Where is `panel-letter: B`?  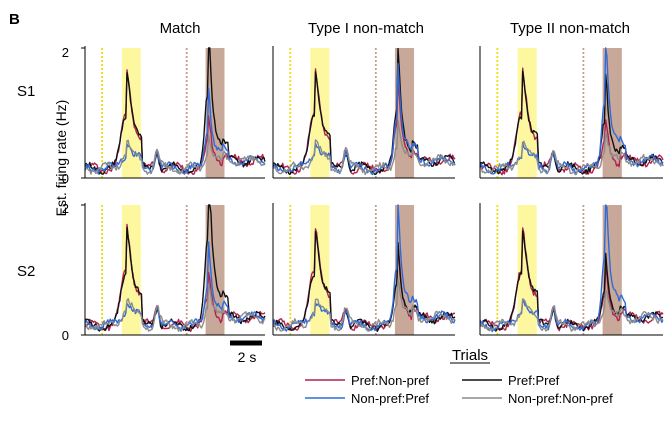 panel-letter: B is located at coordinates (14, 19).